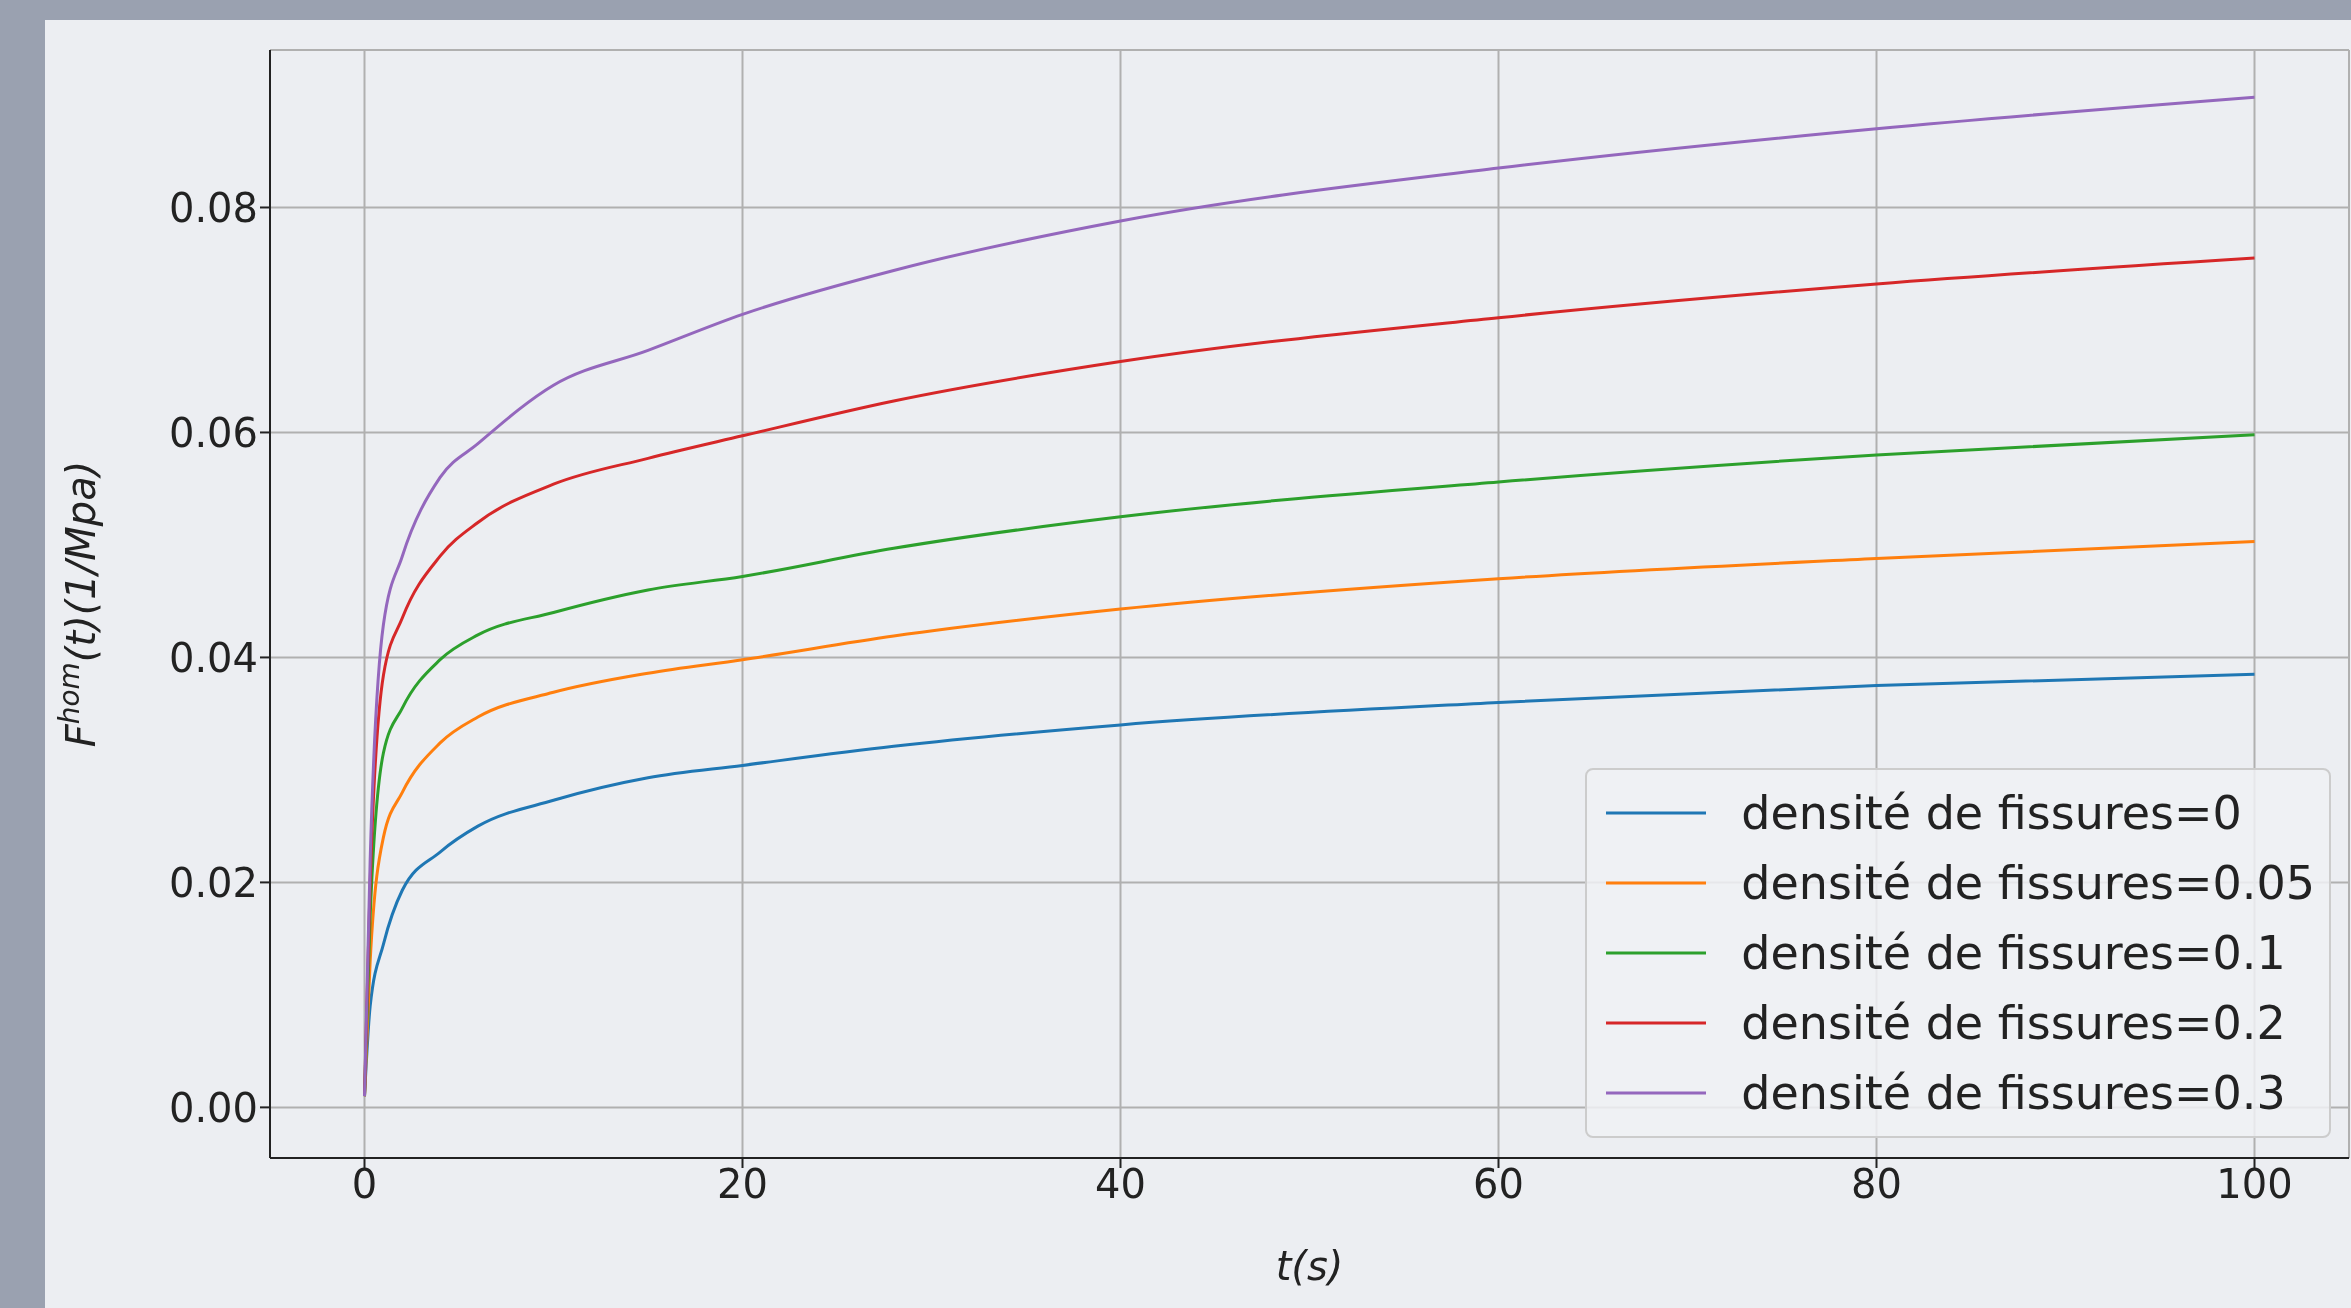 This screenshot has height=1308, width=2351. I want to click on y-tick-label: 0.06, so click(213, 432).